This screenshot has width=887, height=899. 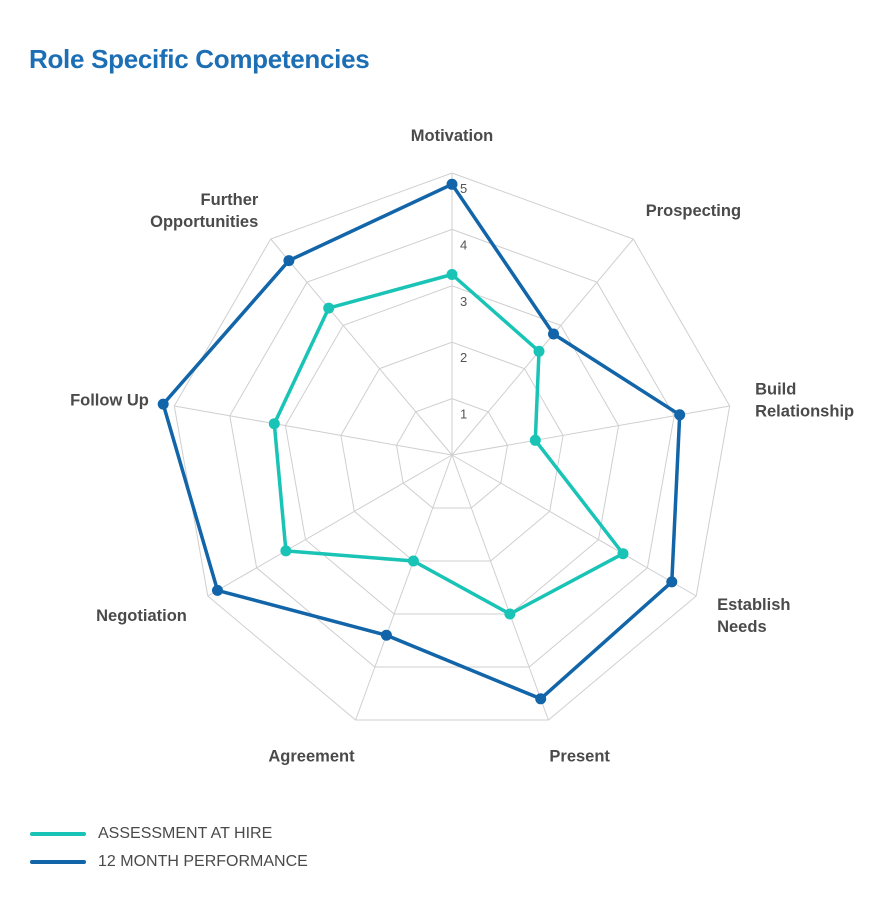 I want to click on tick-label: 5, so click(x=463, y=188).